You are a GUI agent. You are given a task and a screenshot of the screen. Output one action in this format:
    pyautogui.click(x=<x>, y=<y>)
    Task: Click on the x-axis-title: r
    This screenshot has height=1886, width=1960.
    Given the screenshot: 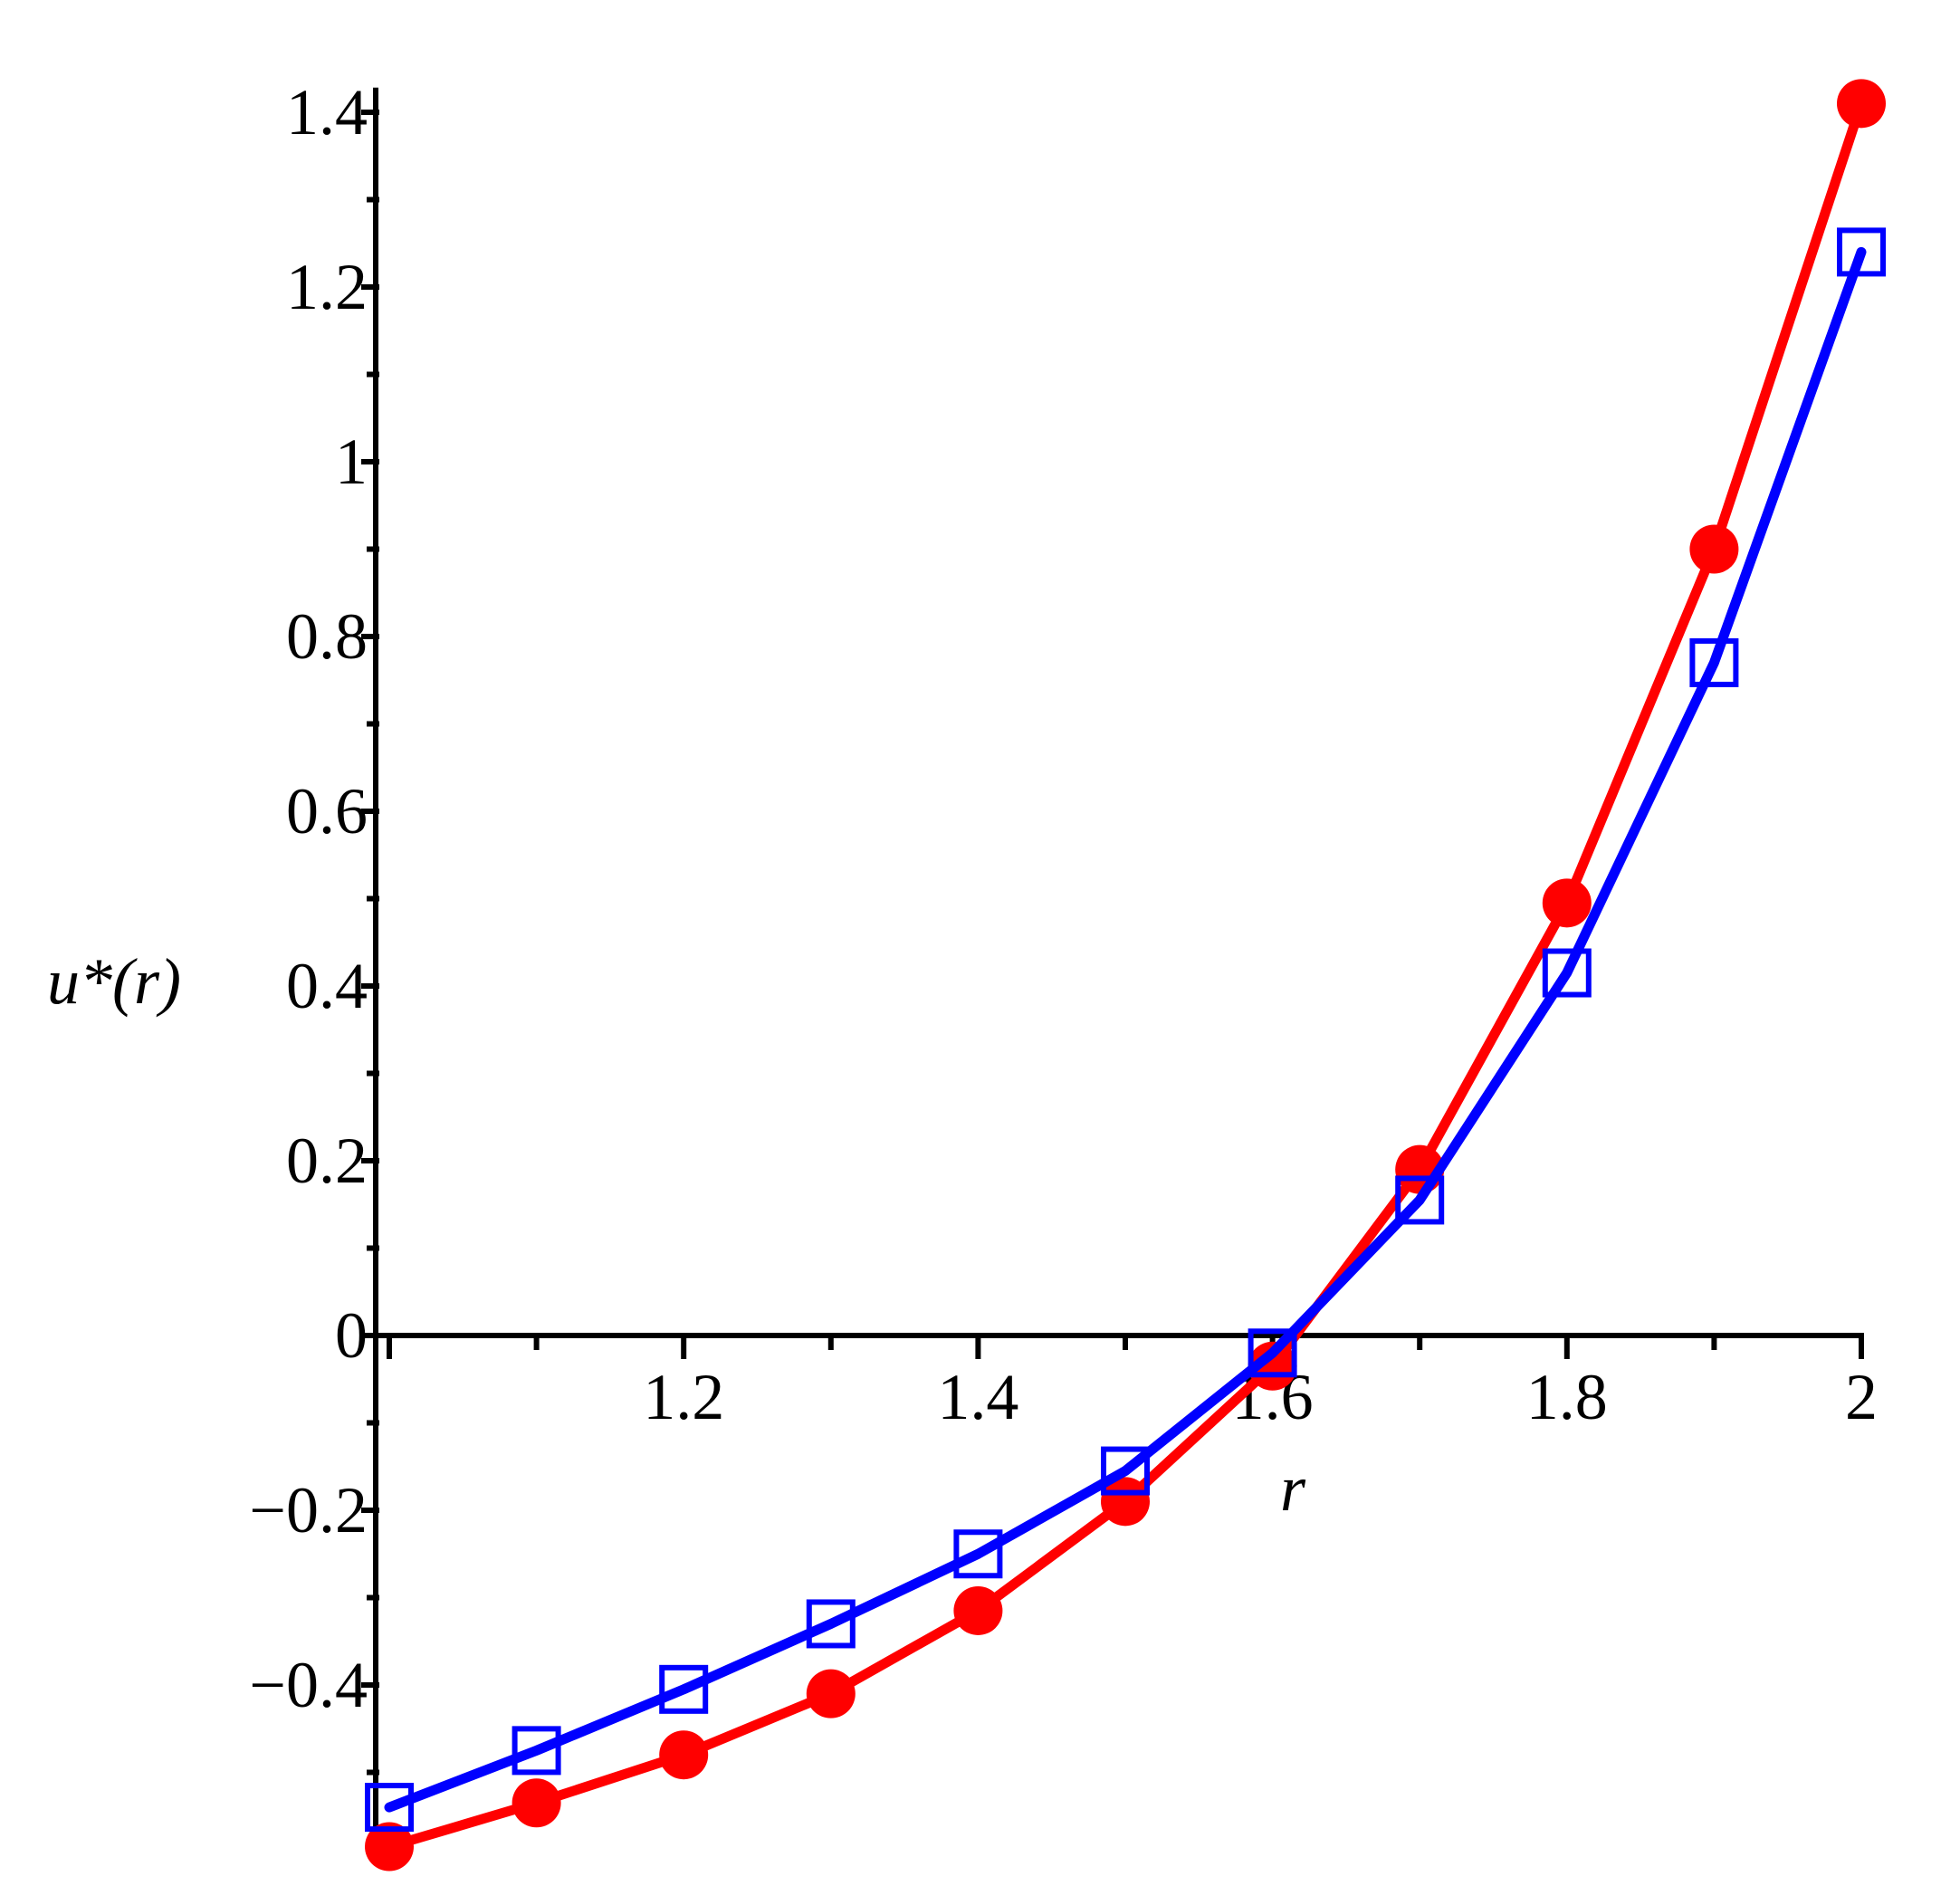 What is the action you would take?
    pyautogui.click(x=1293, y=1489)
    